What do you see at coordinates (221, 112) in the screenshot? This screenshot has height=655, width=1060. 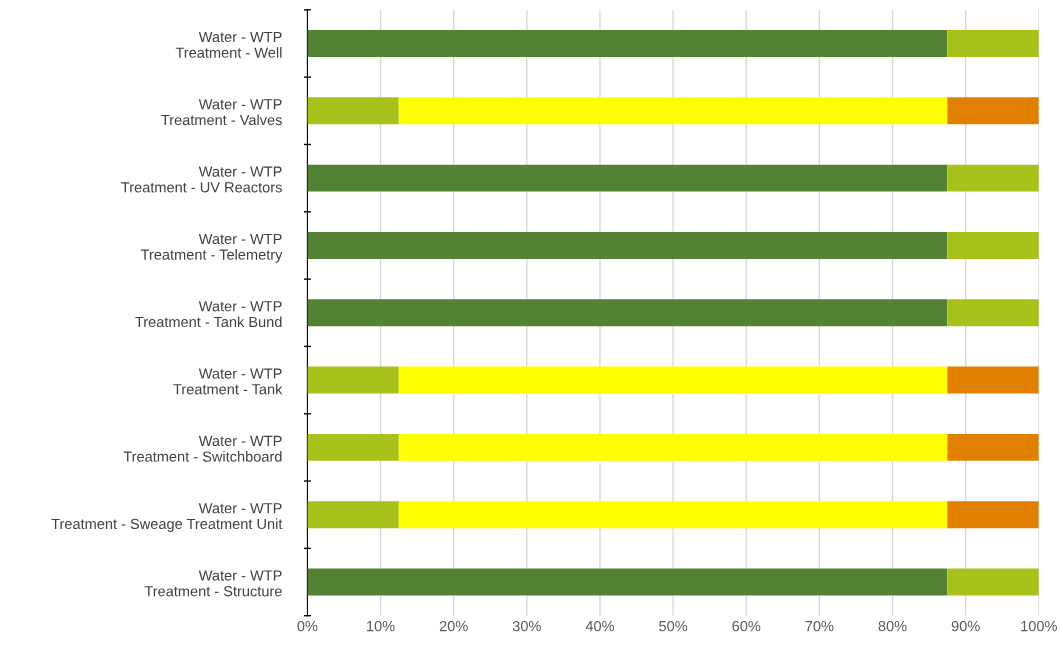 I see `y-tick-label: Water - WTP Treatment - Valves` at bounding box center [221, 112].